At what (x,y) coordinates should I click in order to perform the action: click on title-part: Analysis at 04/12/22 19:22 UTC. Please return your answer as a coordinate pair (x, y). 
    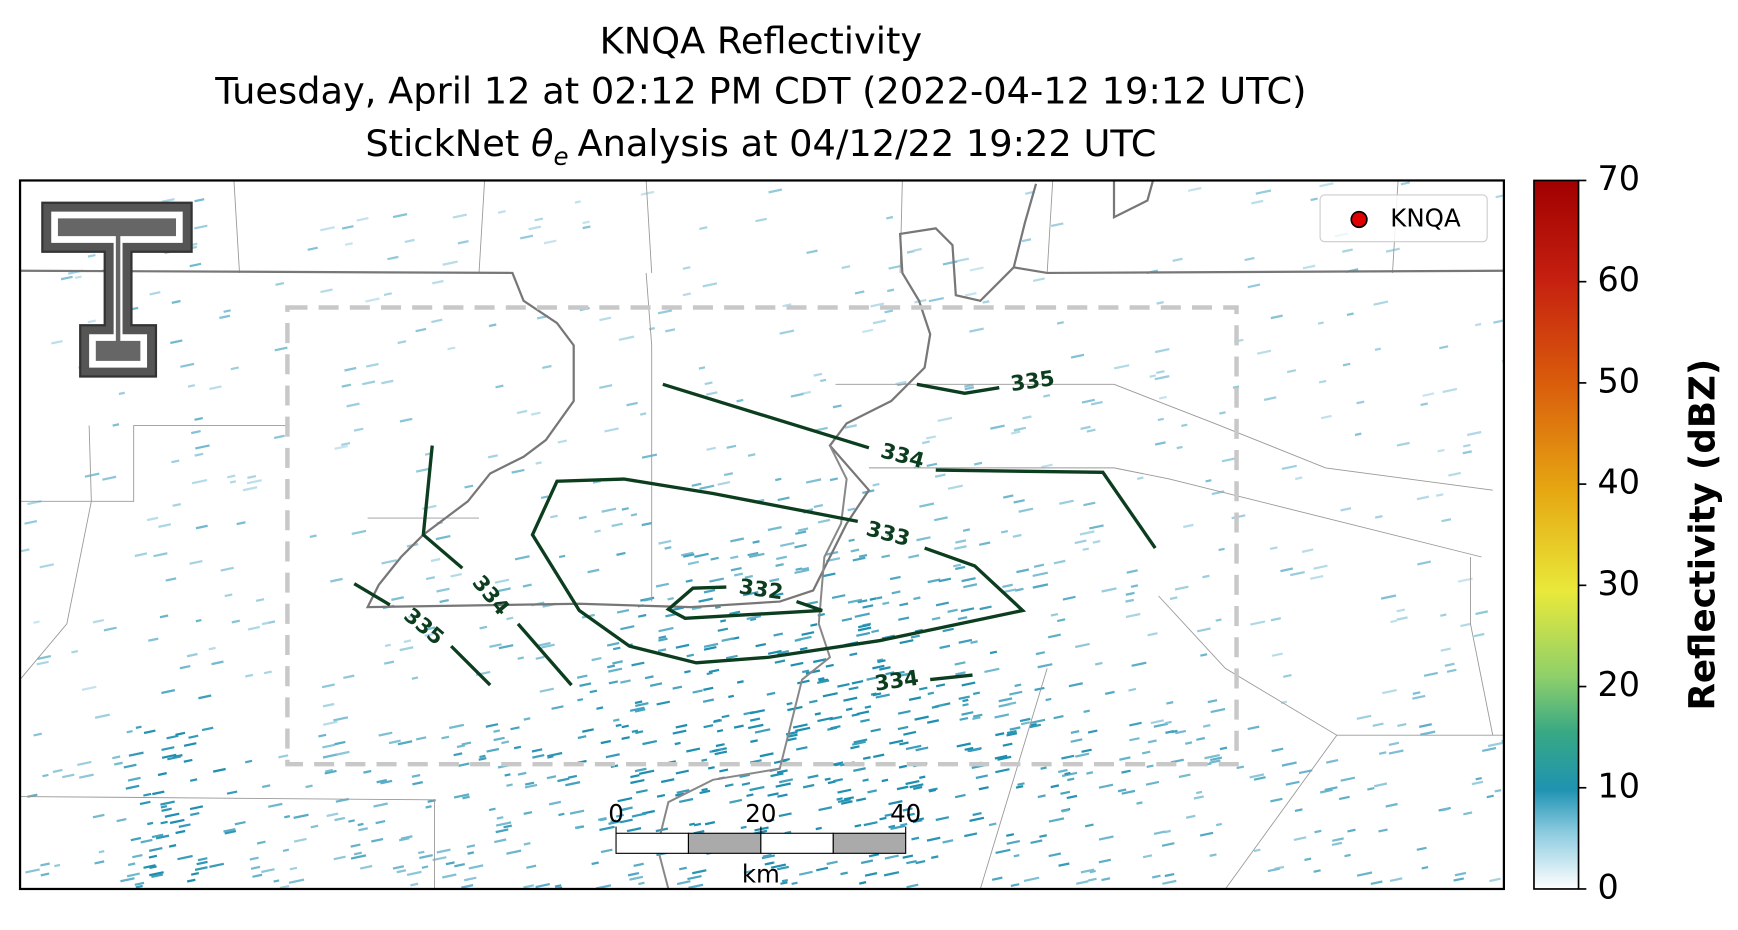
    Looking at the image, I should click on (866, 143).